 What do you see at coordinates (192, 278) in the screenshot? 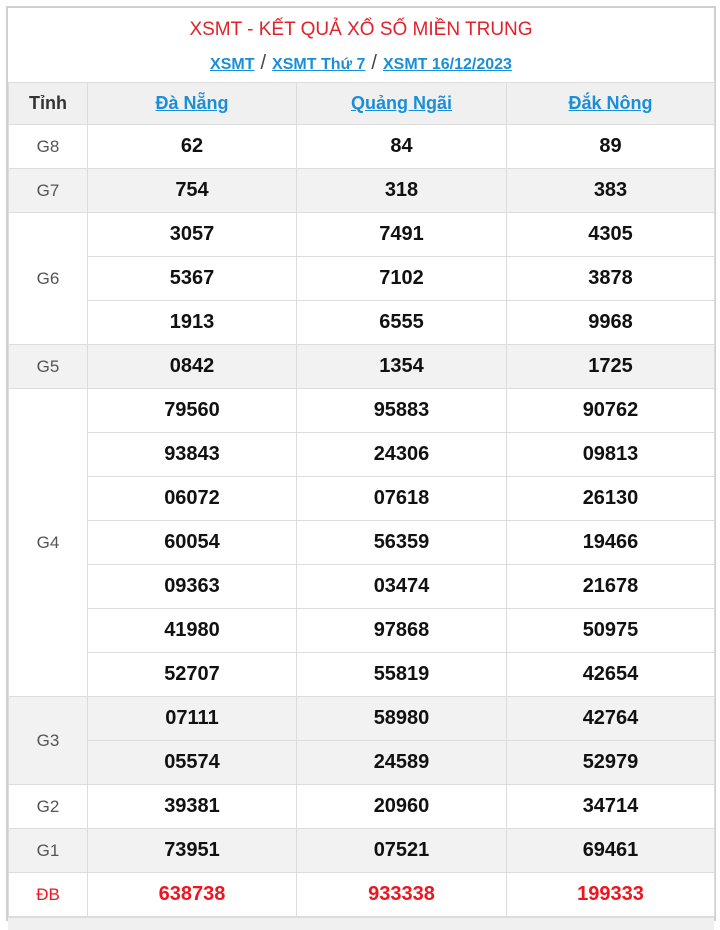
I see `prize-number: 5367` at bounding box center [192, 278].